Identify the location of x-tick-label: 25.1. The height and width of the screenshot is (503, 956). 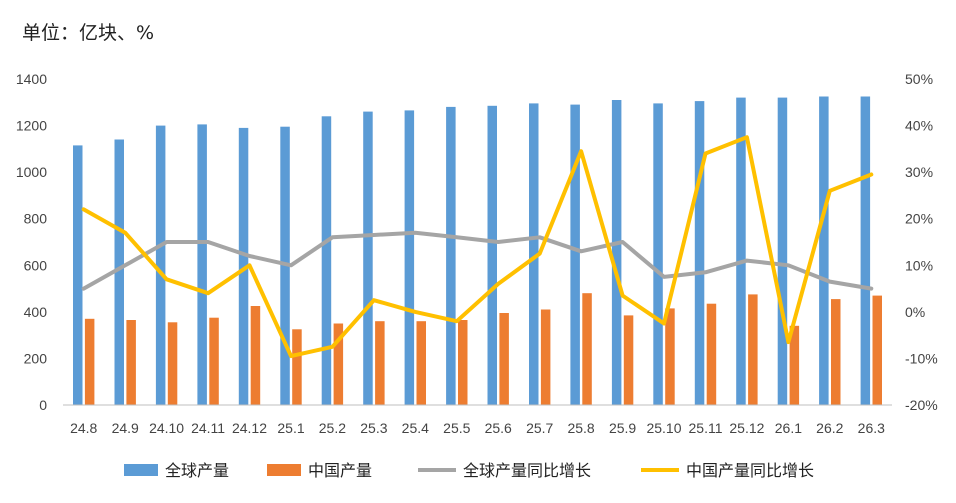
(290, 428).